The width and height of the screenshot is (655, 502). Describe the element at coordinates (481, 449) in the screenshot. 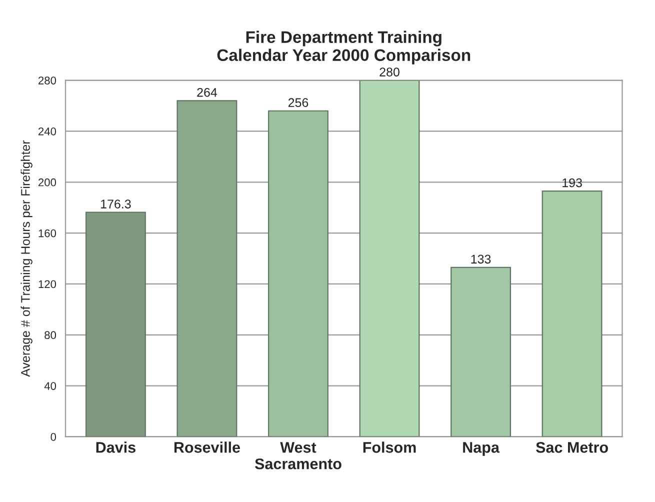

I see `x-tick-label: Napa` at that location.